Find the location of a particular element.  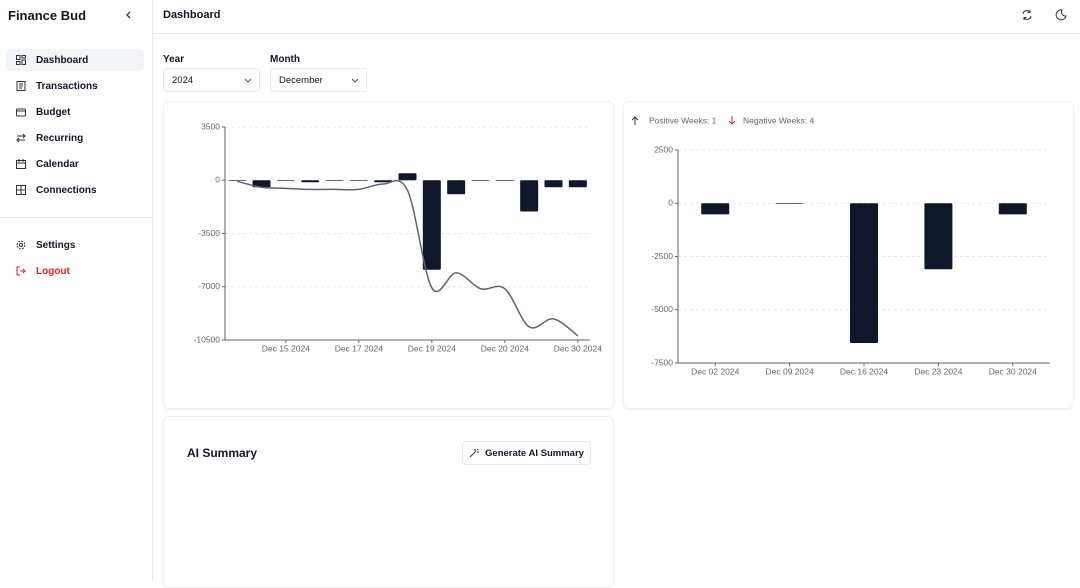

nav-item: Connections is located at coordinates (75, 190).